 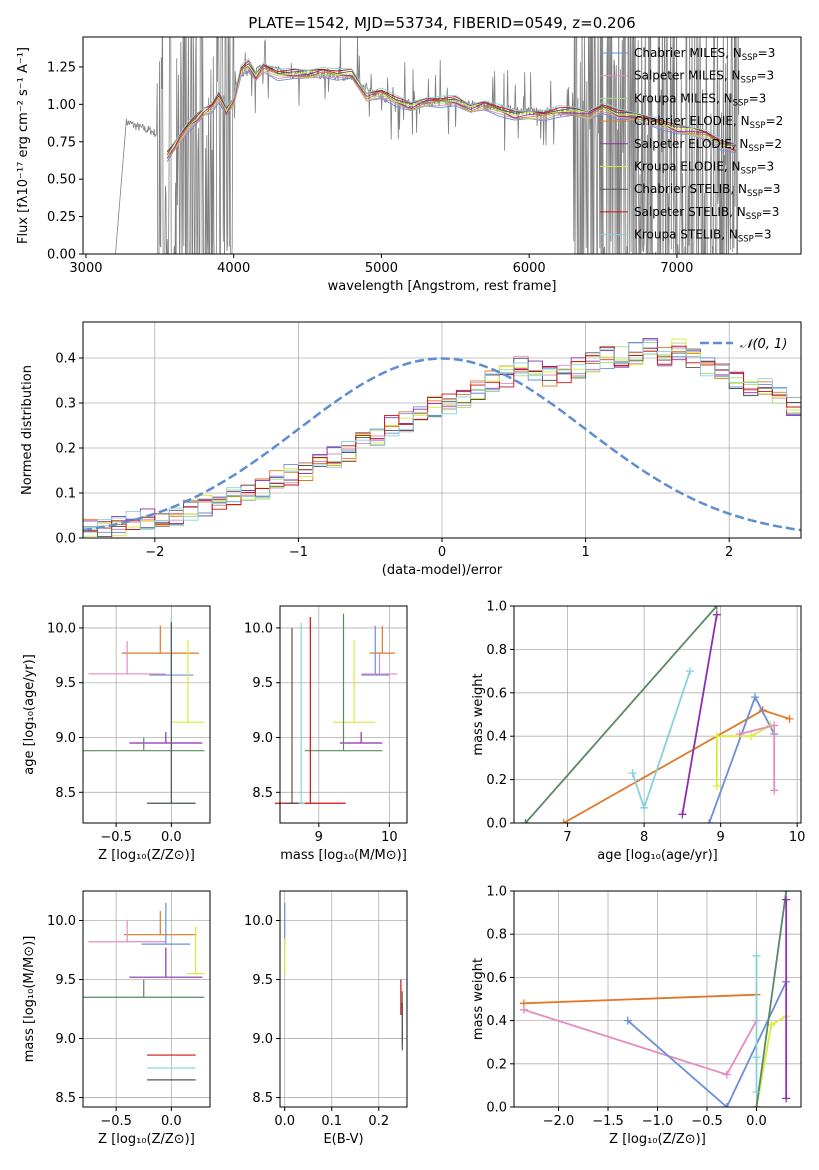 What do you see at coordinates (258, 628) in the screenshot?
I see `y-tick-label: 10.0` at bounding box center [258, 628].